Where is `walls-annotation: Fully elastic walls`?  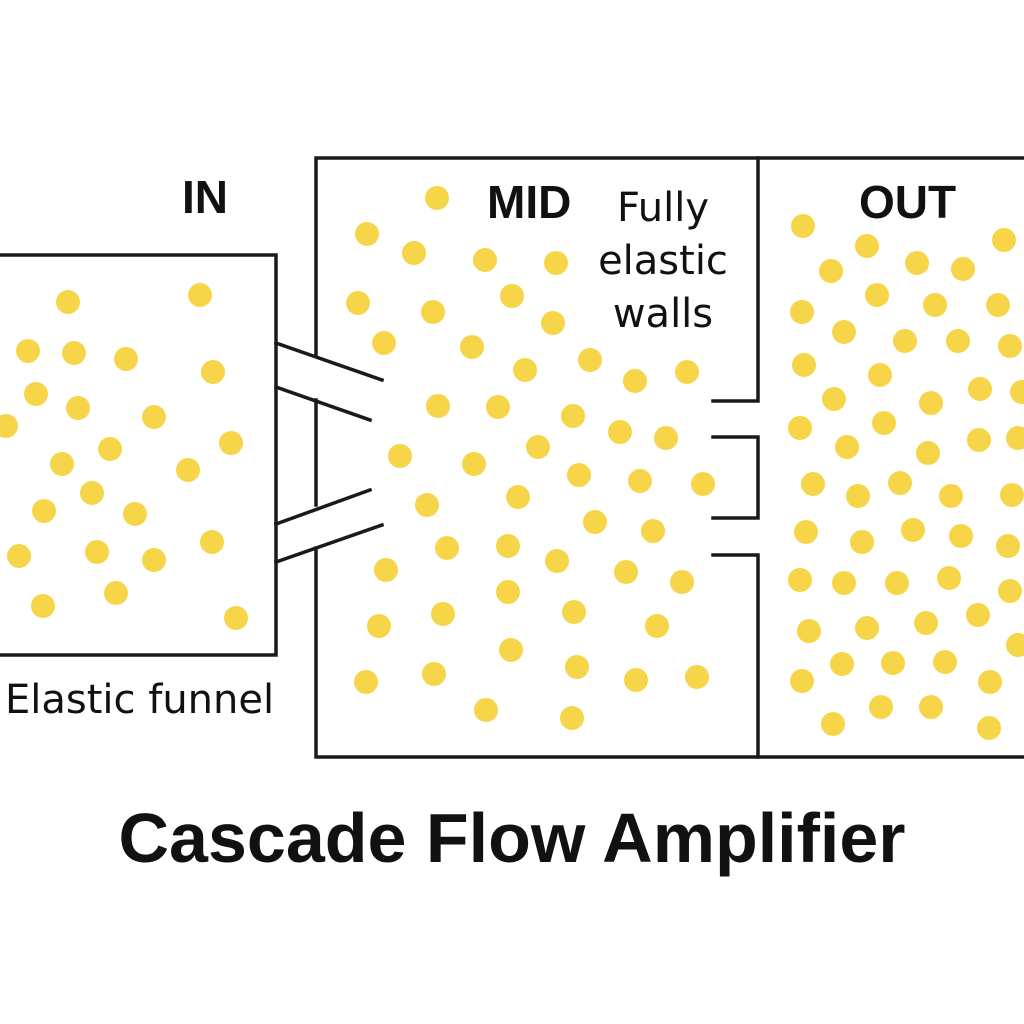
walls-annotation: Fully elastic walls is located at coordinates (663, 261).